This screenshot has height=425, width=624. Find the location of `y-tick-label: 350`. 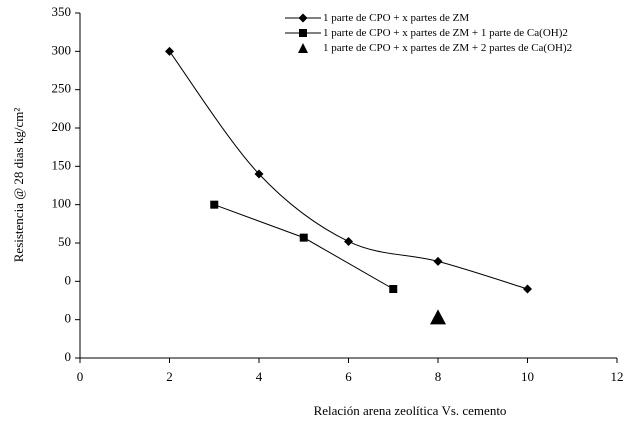

y-tick-label: 350 is located at coordinates (62, 11).